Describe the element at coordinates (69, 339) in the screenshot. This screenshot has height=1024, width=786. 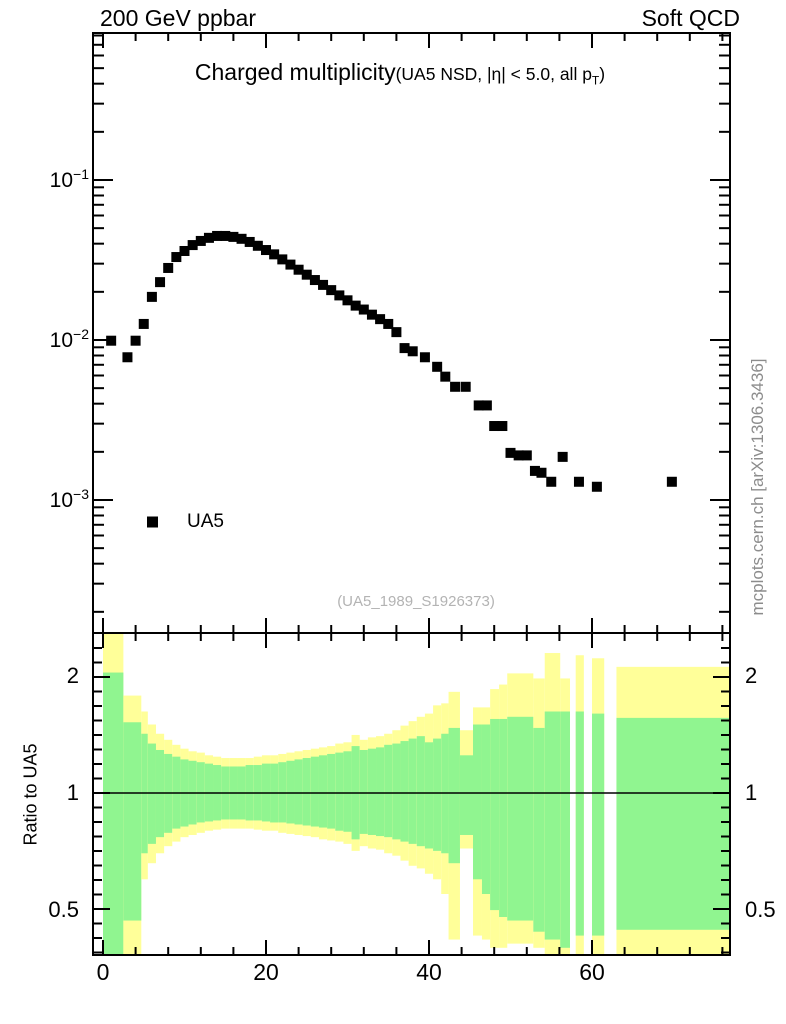
I see `main-y-tick-label: 10⁻²` at that location.